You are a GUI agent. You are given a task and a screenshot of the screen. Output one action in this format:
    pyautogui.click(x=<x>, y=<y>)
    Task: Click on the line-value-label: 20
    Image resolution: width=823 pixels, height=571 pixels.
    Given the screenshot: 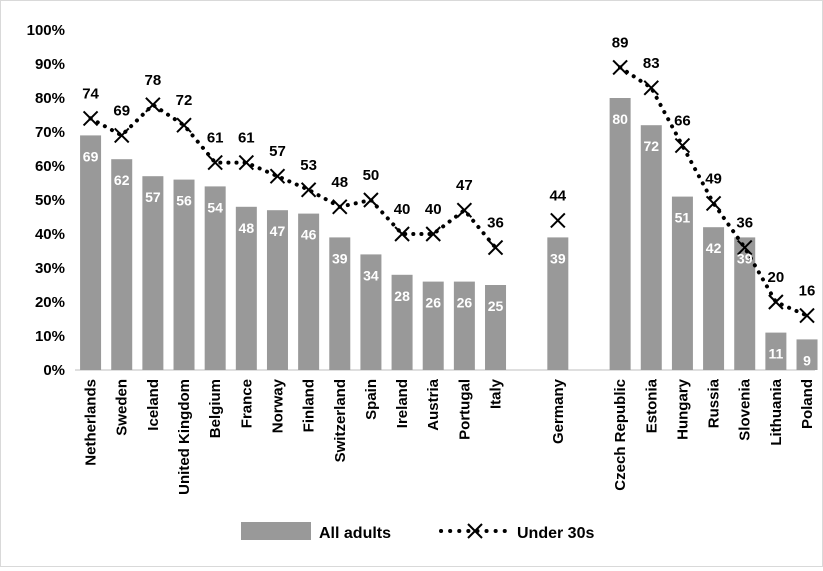 What is the action you would take?
    pyautogui.click(x=776, y=277)
    